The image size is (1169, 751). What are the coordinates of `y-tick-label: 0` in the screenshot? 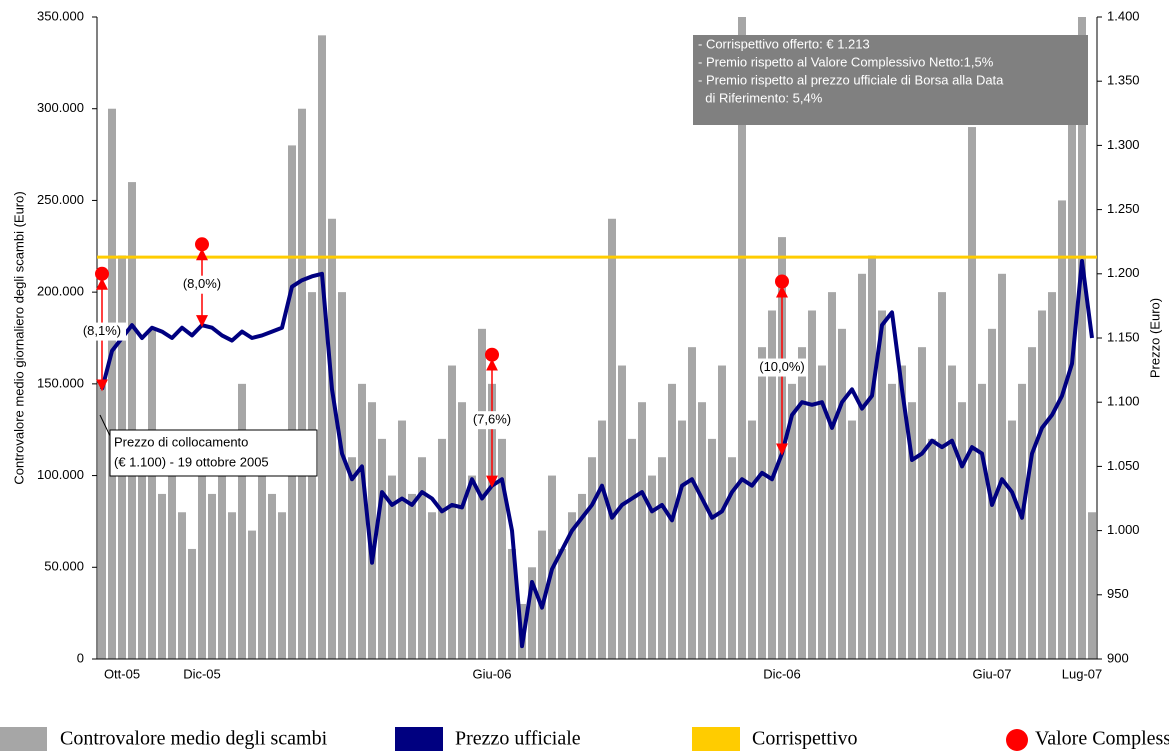 It's located at (80, 657).